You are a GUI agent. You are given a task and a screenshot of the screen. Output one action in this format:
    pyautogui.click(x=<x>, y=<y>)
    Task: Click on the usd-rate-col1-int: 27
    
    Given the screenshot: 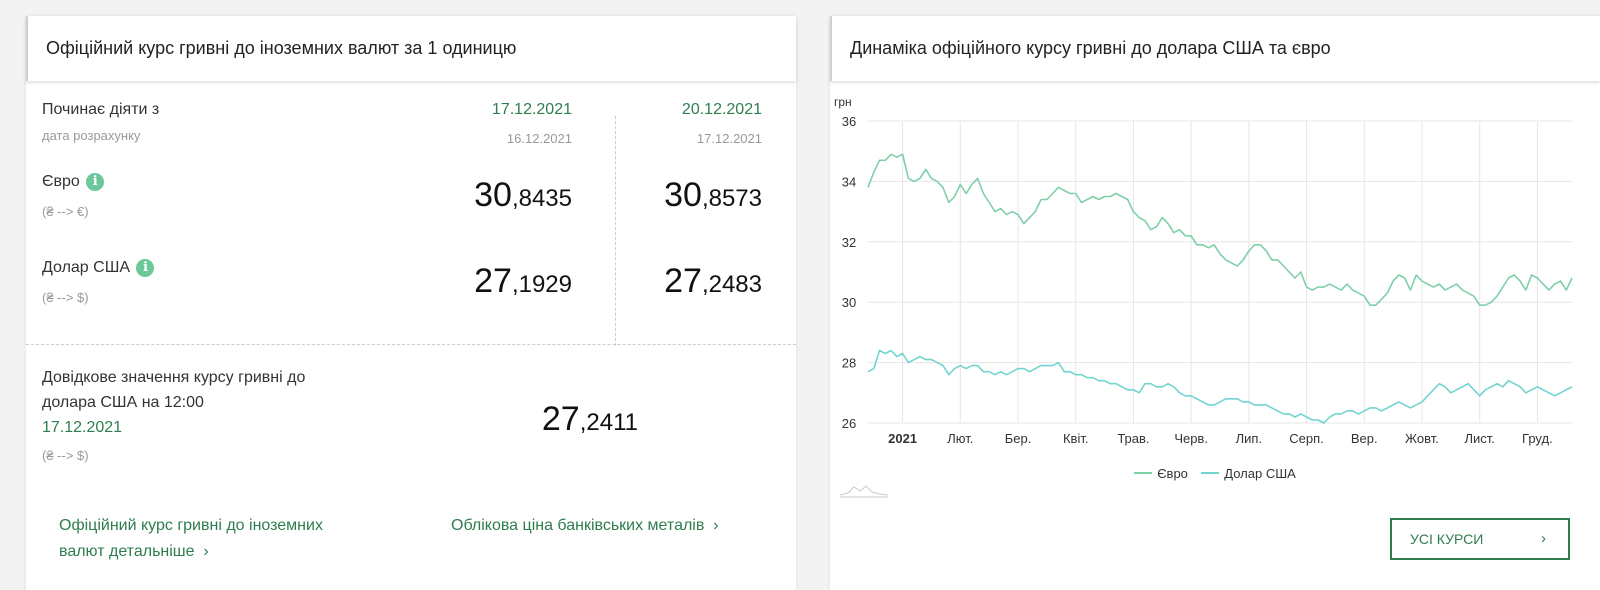 What is the action you would take?
    pyautogui.click(x=493, y=281)
    